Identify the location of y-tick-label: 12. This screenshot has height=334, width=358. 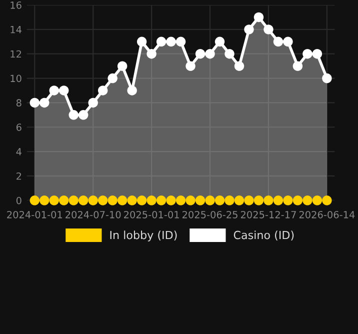
(16, 54).